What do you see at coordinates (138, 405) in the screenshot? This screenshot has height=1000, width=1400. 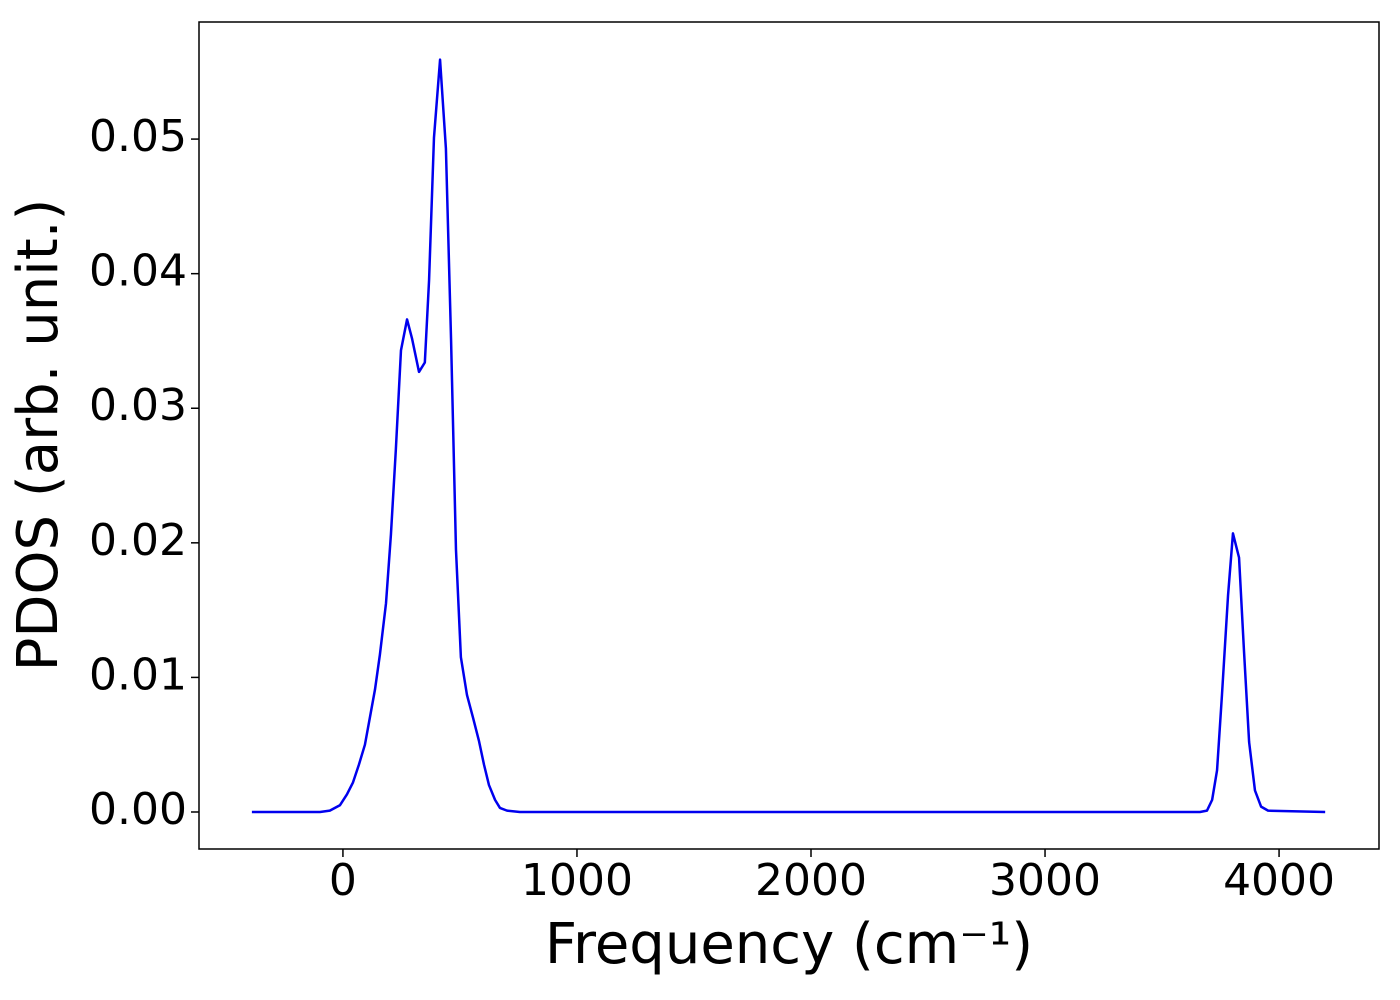 I see `y-tick-label: 0.03` at bounding box center [138, 405].